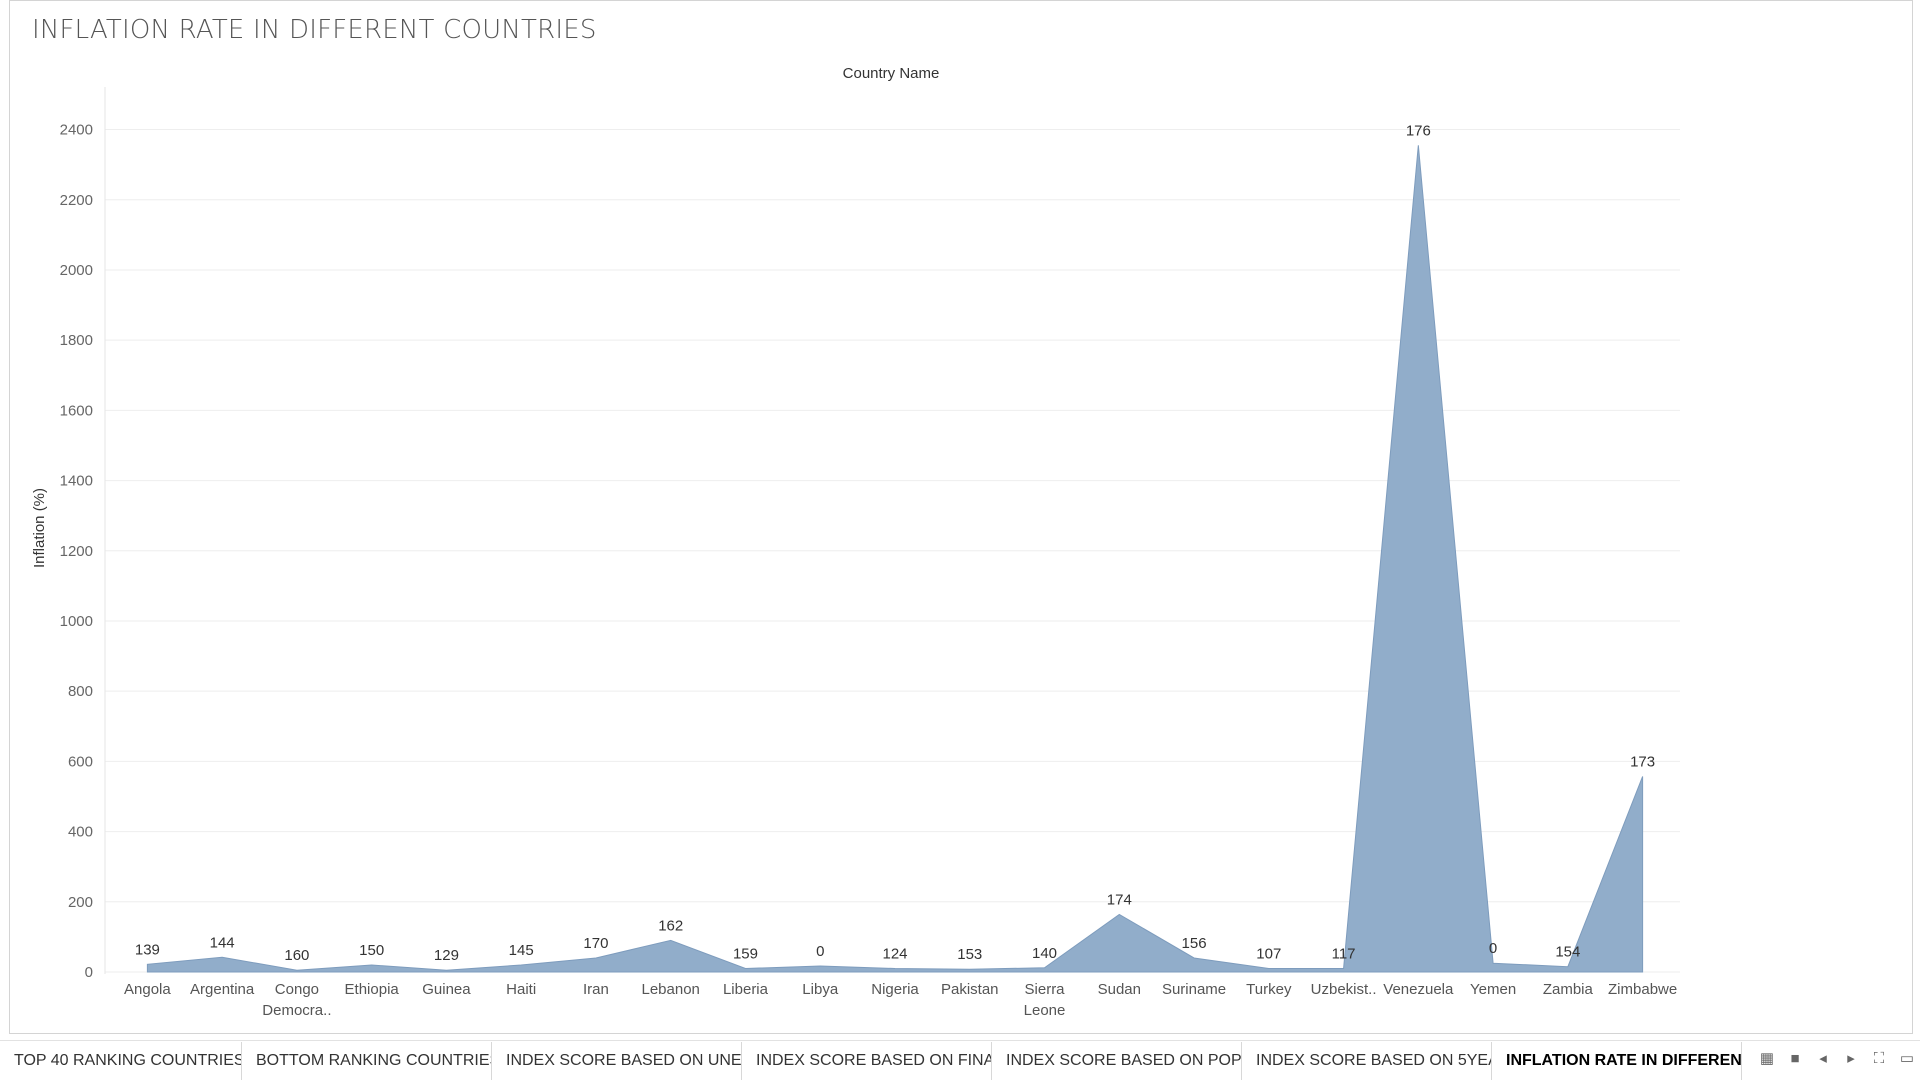 This screenshot has height=1081, width=1920. Describe the element at coordinates (314, 30) in the screenshot. I see `dashboard-title: INFLATION RATE IN DIFFERENT COUNTRIES` at that location.